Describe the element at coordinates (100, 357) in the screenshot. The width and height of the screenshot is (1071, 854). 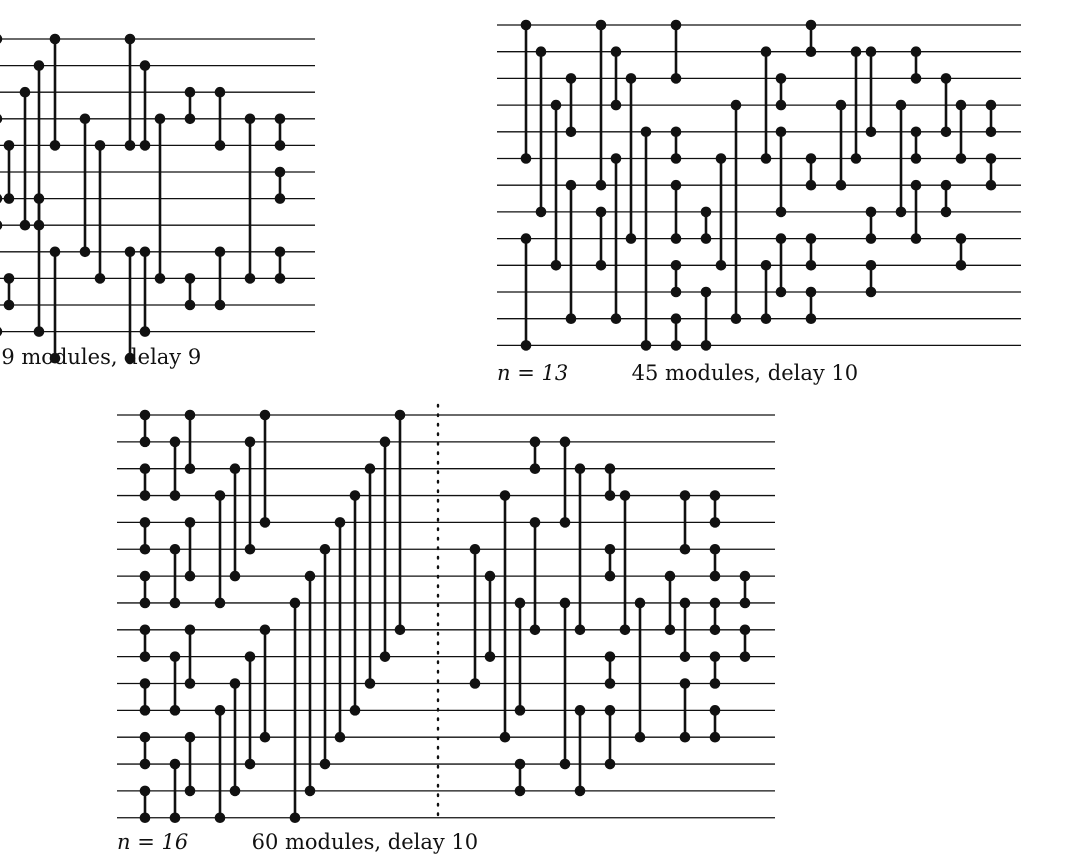
I see `caption-left: 39 modules, delay 9` at that location.